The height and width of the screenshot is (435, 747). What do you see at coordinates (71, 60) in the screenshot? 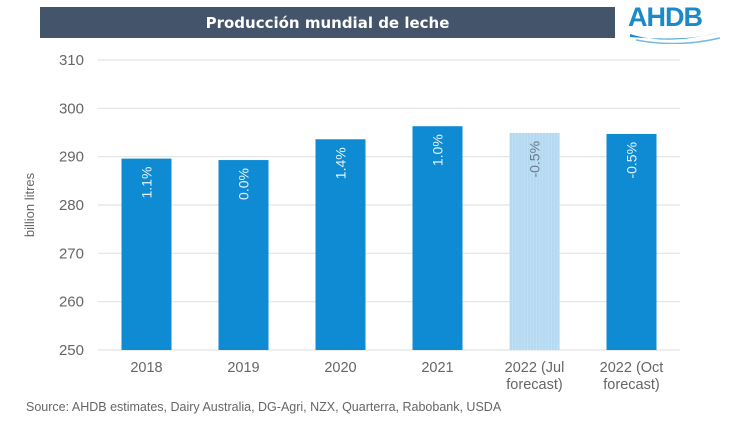
I see `y-tick-label: 310` at bounding box center [71, 60].